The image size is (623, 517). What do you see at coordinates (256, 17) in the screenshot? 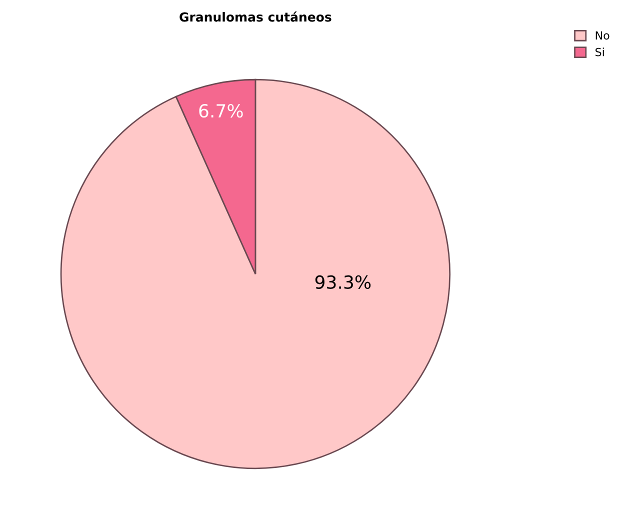
I see `chart-title: Granulomas cutáneos` at bounding box center [256, 17].